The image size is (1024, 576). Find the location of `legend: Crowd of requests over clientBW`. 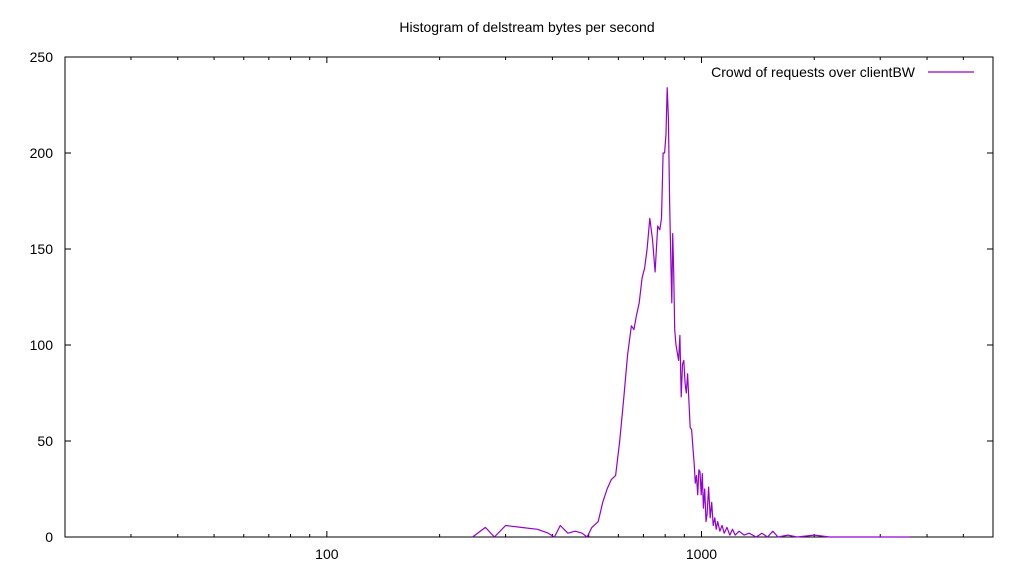

legend: Crowd of requests over clientBW is located at coordinates (842, 72).